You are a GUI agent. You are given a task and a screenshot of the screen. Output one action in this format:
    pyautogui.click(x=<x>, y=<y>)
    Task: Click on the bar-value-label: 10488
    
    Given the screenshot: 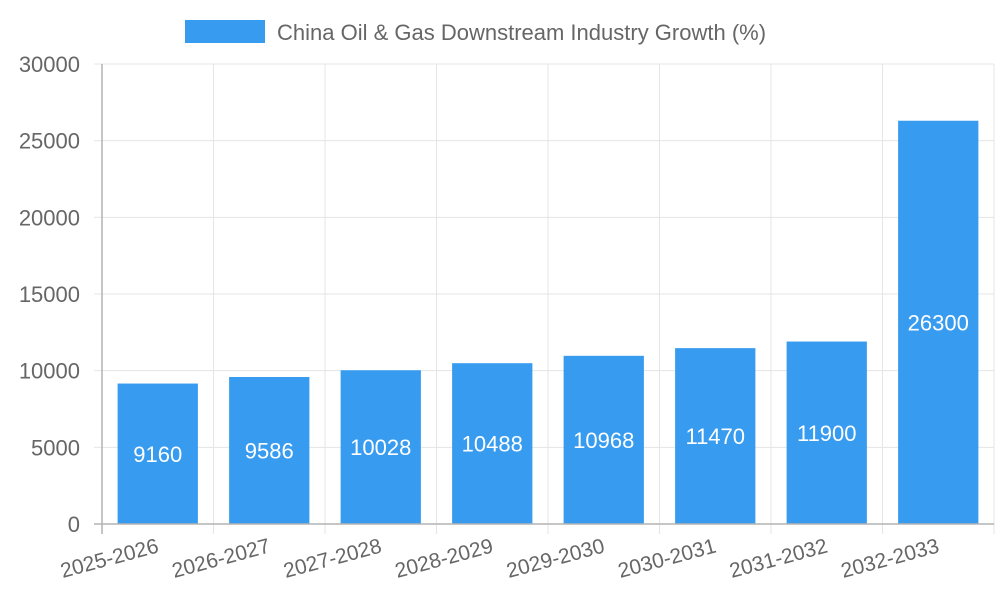 What is the action you would take?
    pyautogui.click(x=492, y=444)
    